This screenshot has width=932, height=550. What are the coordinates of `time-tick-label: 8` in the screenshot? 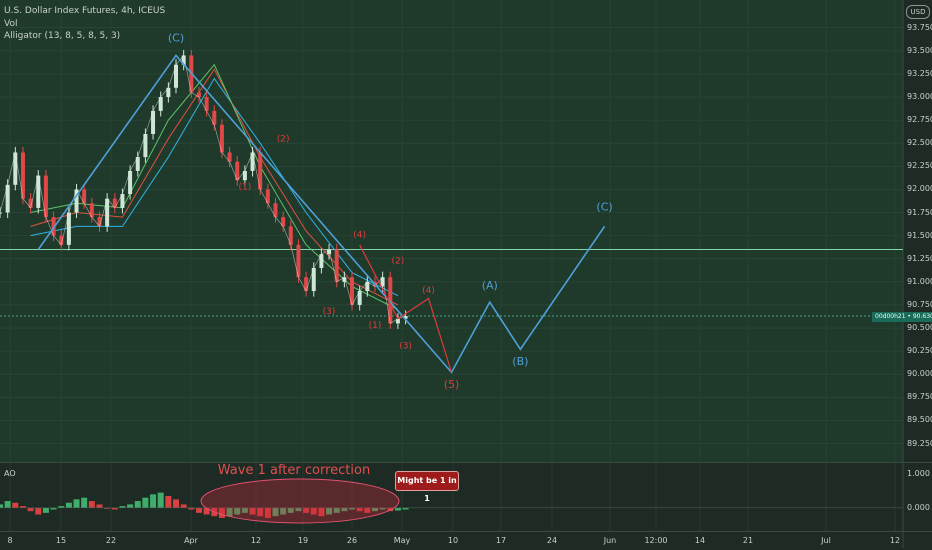 It's located at (10, 540).